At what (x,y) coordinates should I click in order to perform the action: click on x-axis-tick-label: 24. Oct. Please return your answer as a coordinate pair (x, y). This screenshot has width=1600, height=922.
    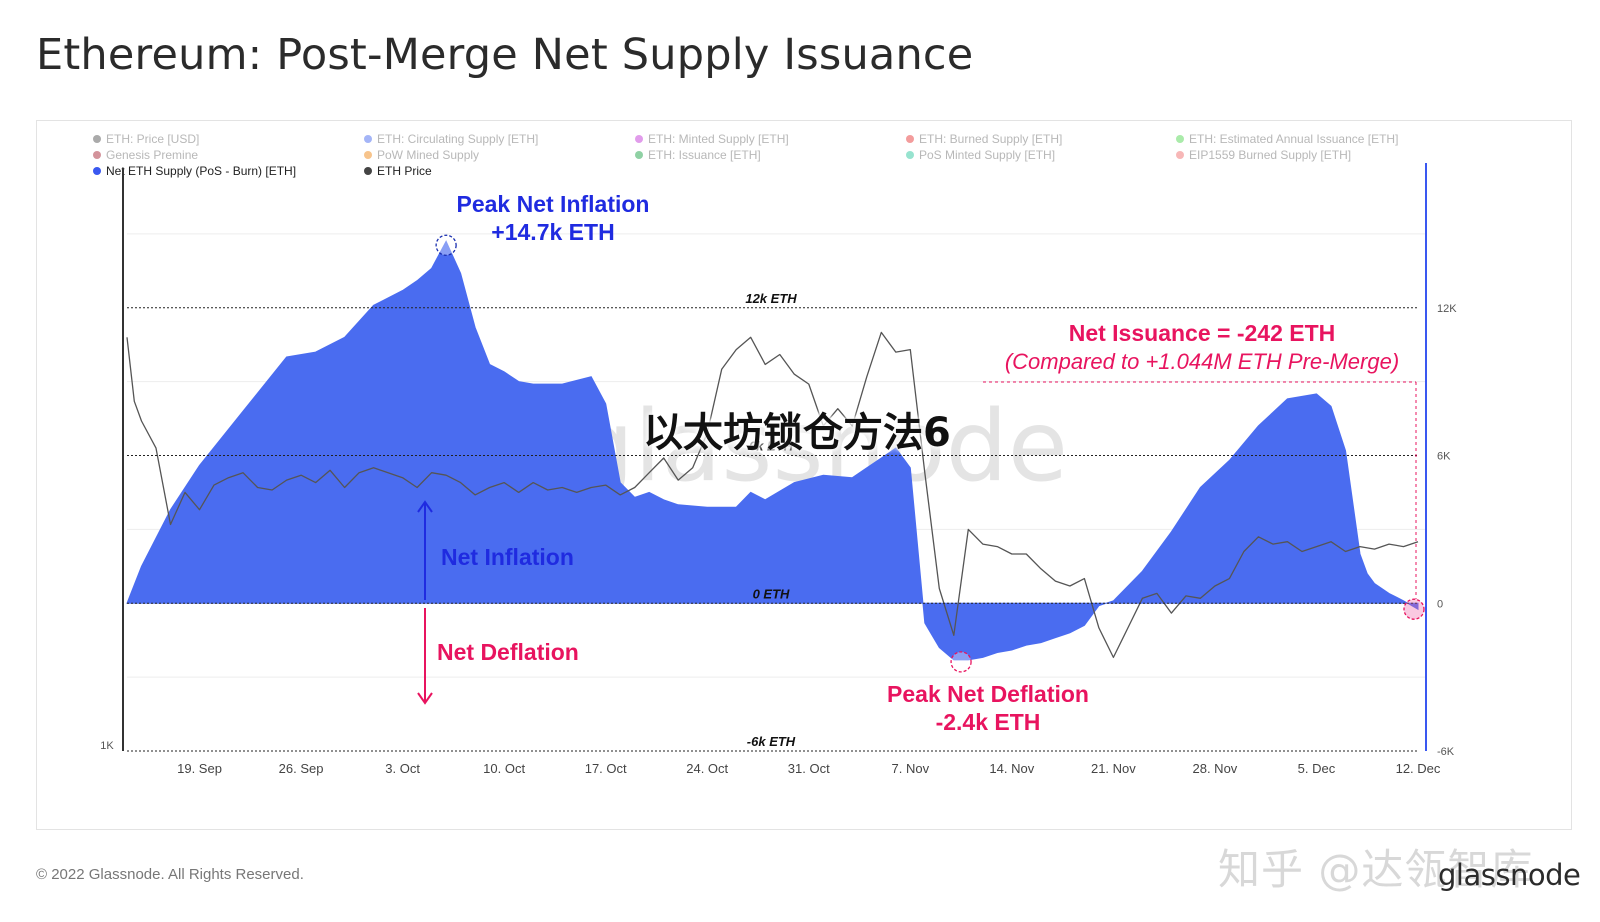
    Looking at the image, I should click on (707, 768).